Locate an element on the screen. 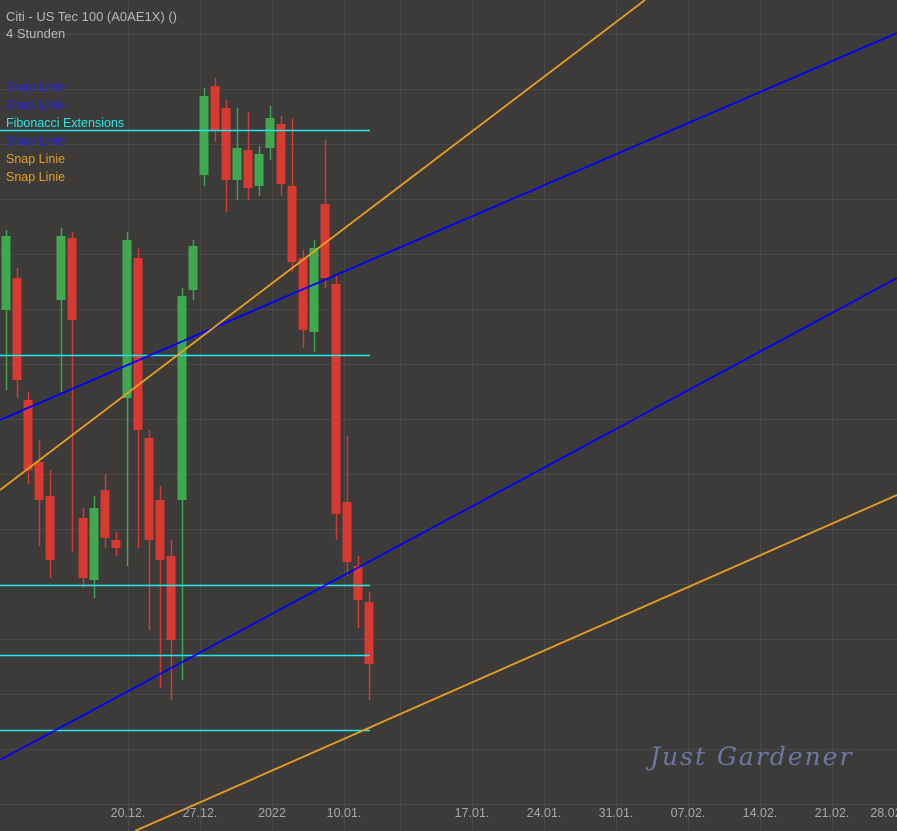  legend-entry-3: Snap Linie is located at coordinates (36, 141).